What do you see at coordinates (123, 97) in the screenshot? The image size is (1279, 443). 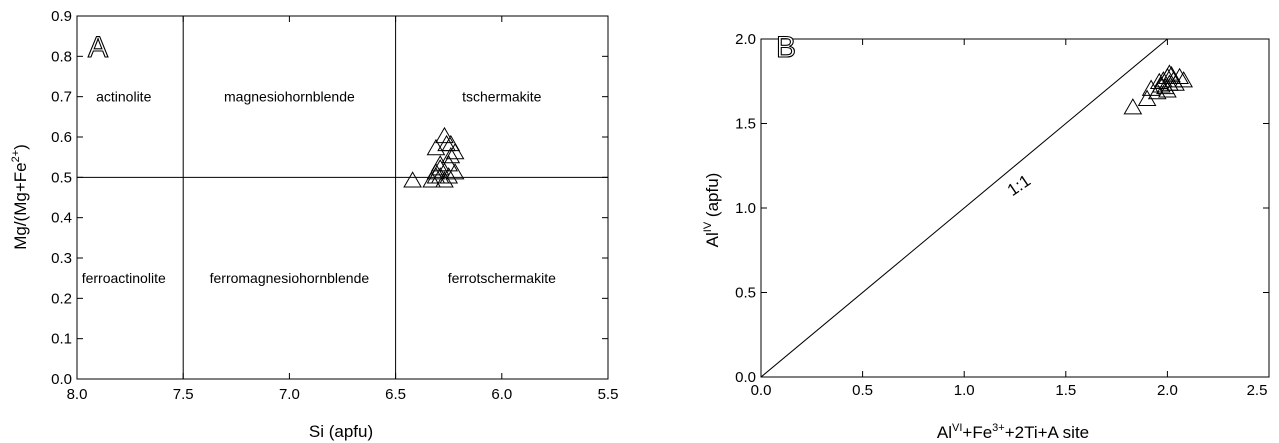 I see `region-label-actinolite: actinolite` at bounding box center [123, 97].